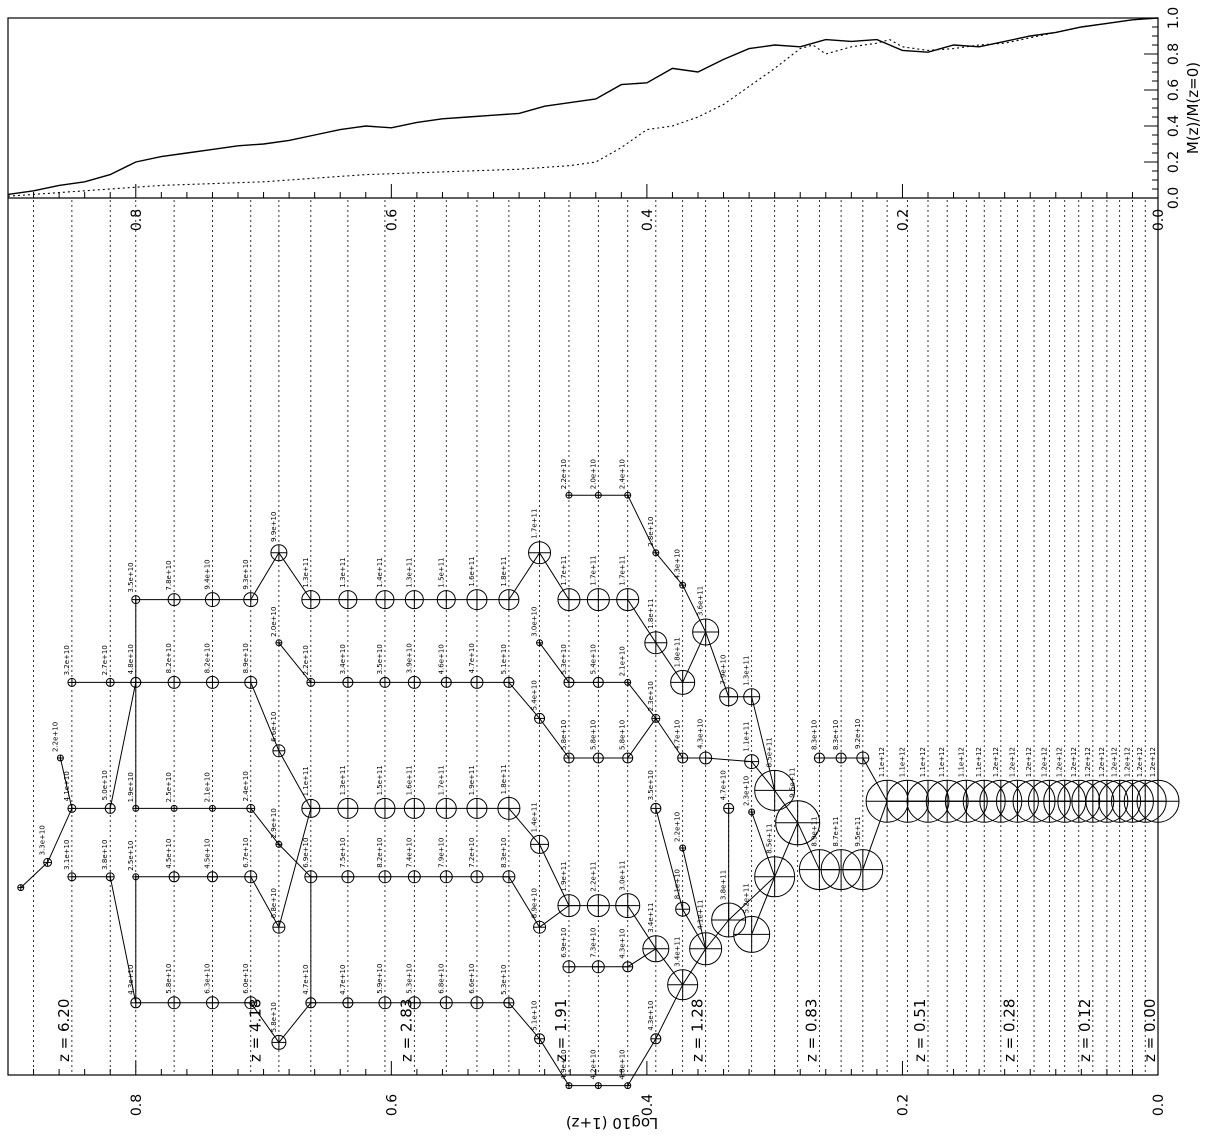  What do you see at coordinates (593, 876) in the screenshot?
I see `halo-mass-label: 2.2e+11` at bounding box center [593, 876].